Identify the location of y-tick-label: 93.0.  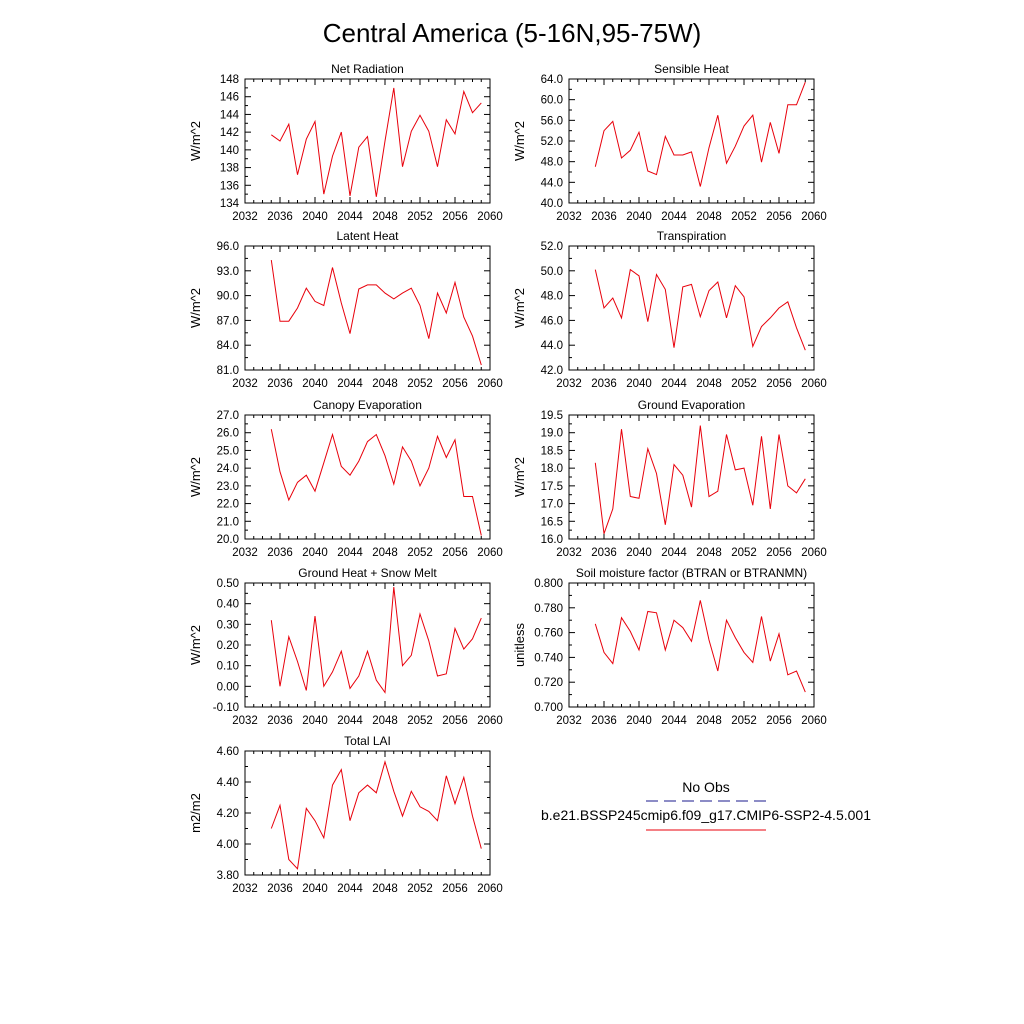
(228, 272).